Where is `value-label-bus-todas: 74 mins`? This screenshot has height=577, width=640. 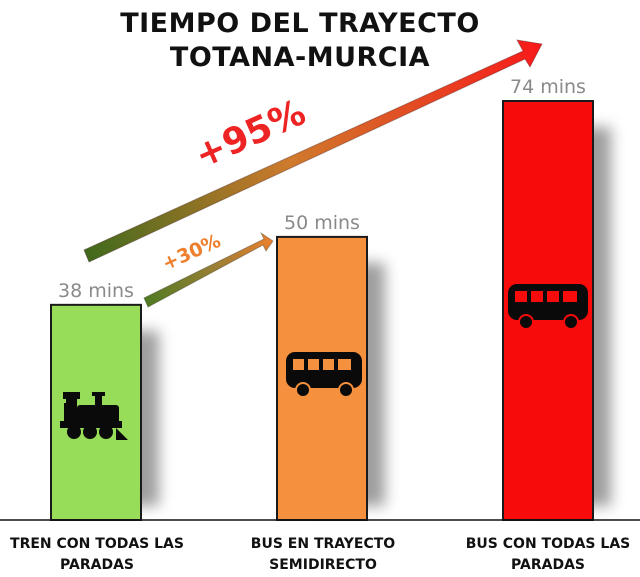 value-label-bus-todas: 74 mins is located at coordinates (548, 87).